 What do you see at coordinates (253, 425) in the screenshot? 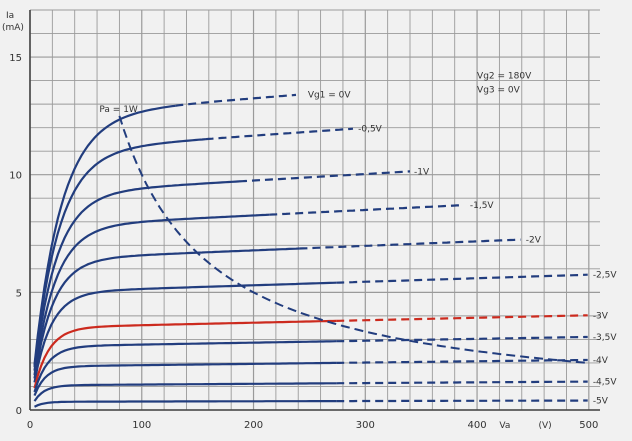
I see `x-tick-label: 200` at bounding box center [253, 425].